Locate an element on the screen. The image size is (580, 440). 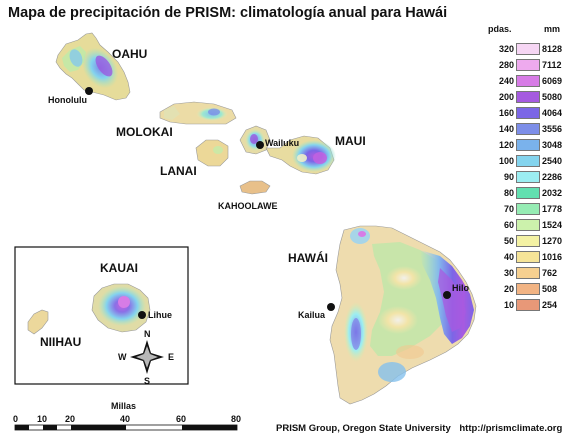
label-maui: MAUI is located at coordinates (350, 141).